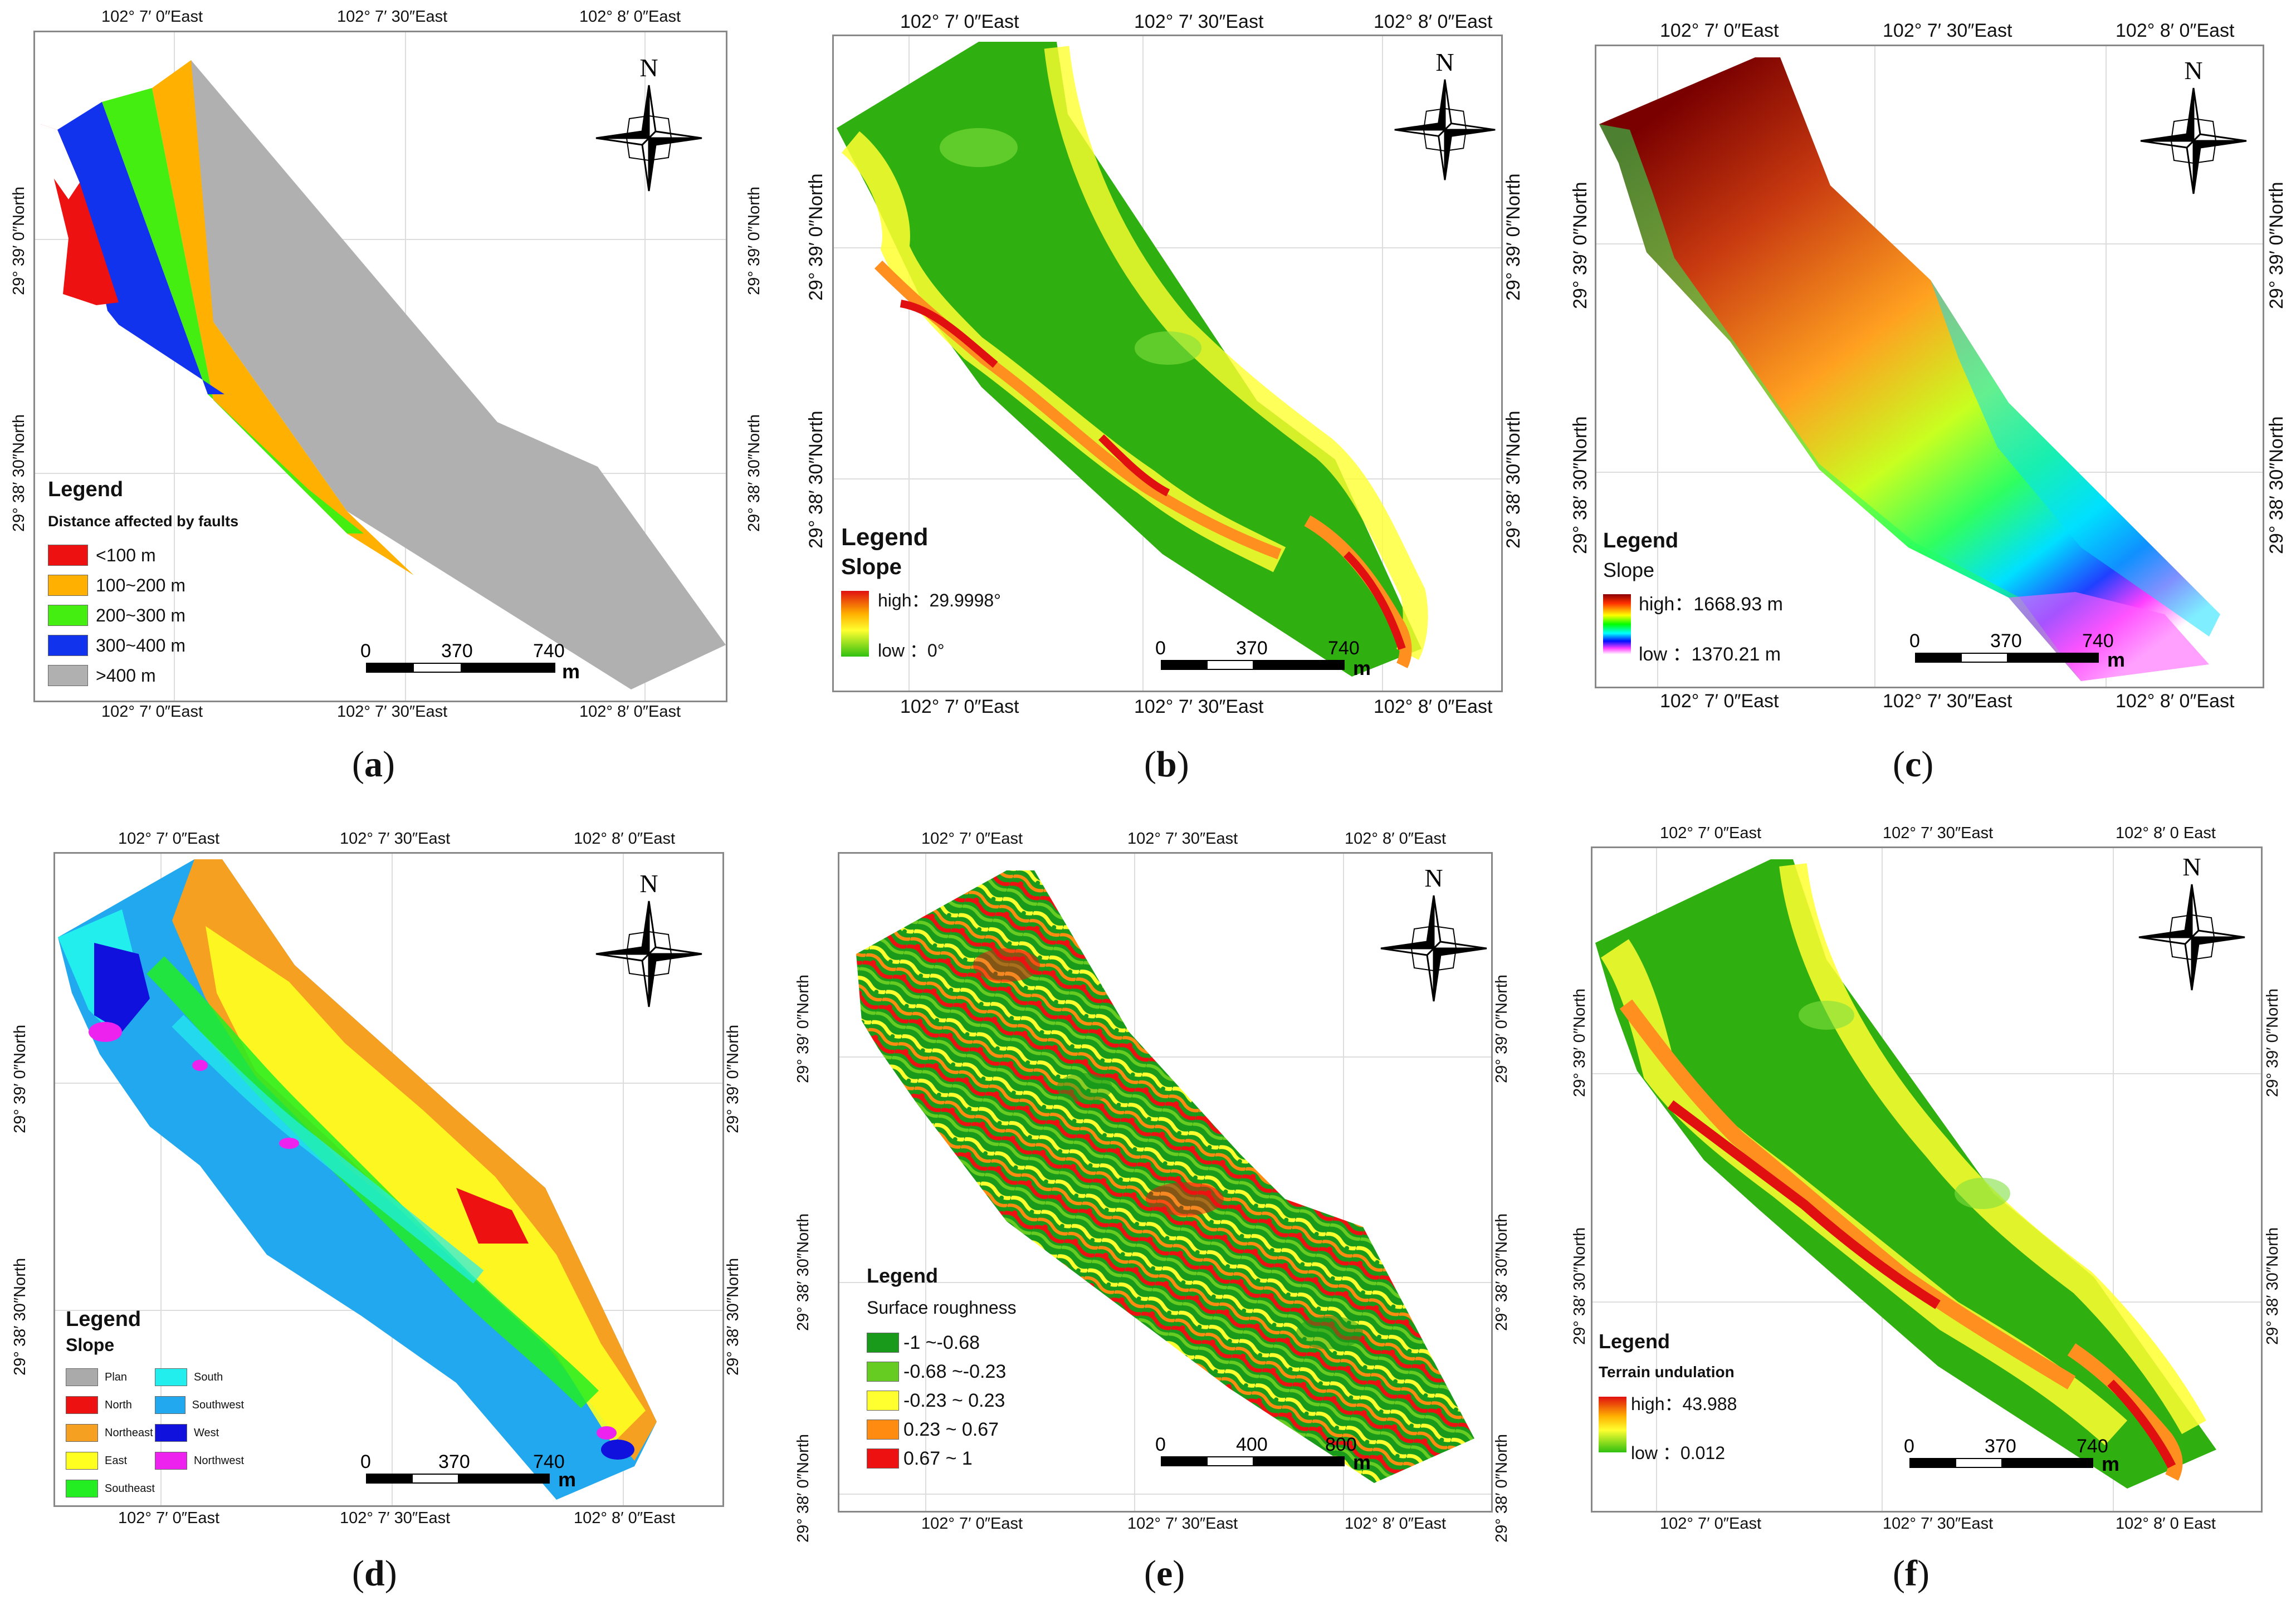 This screenshot has height=1615, width=2296. What do you see at coordinates (218, 1460) in the screenshot?
I see `legend-label: Northwest` at bounding box center [218, 1460].